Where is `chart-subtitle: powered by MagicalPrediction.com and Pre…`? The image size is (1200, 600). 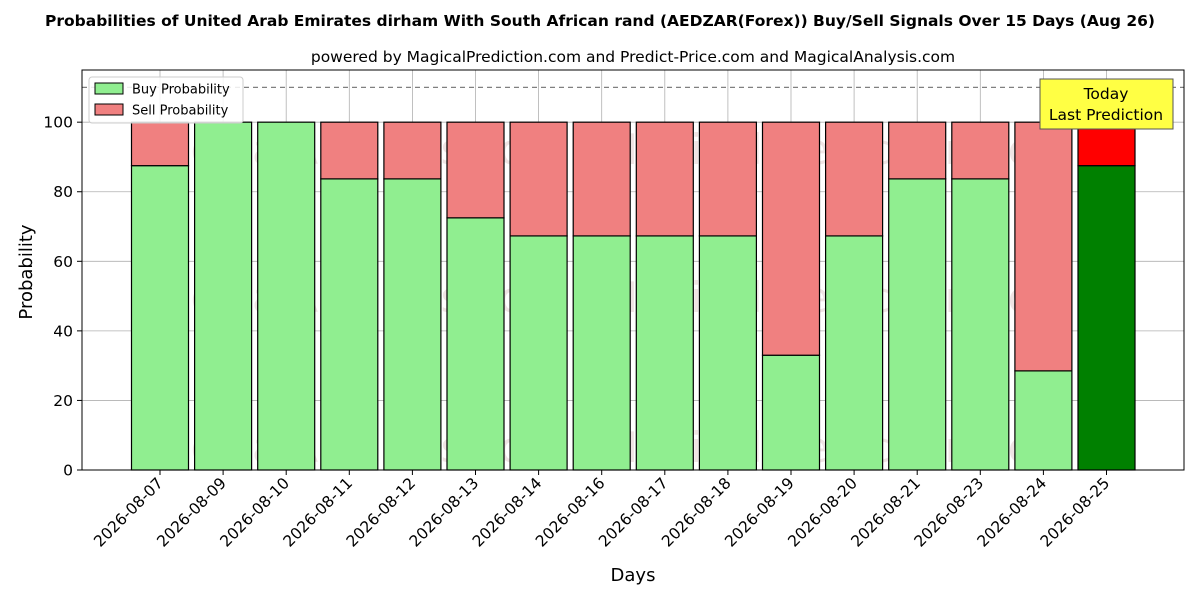 chart-subtitle: powered by MagicalPrediction.com and Pre… is located at coordinates (633, 57).